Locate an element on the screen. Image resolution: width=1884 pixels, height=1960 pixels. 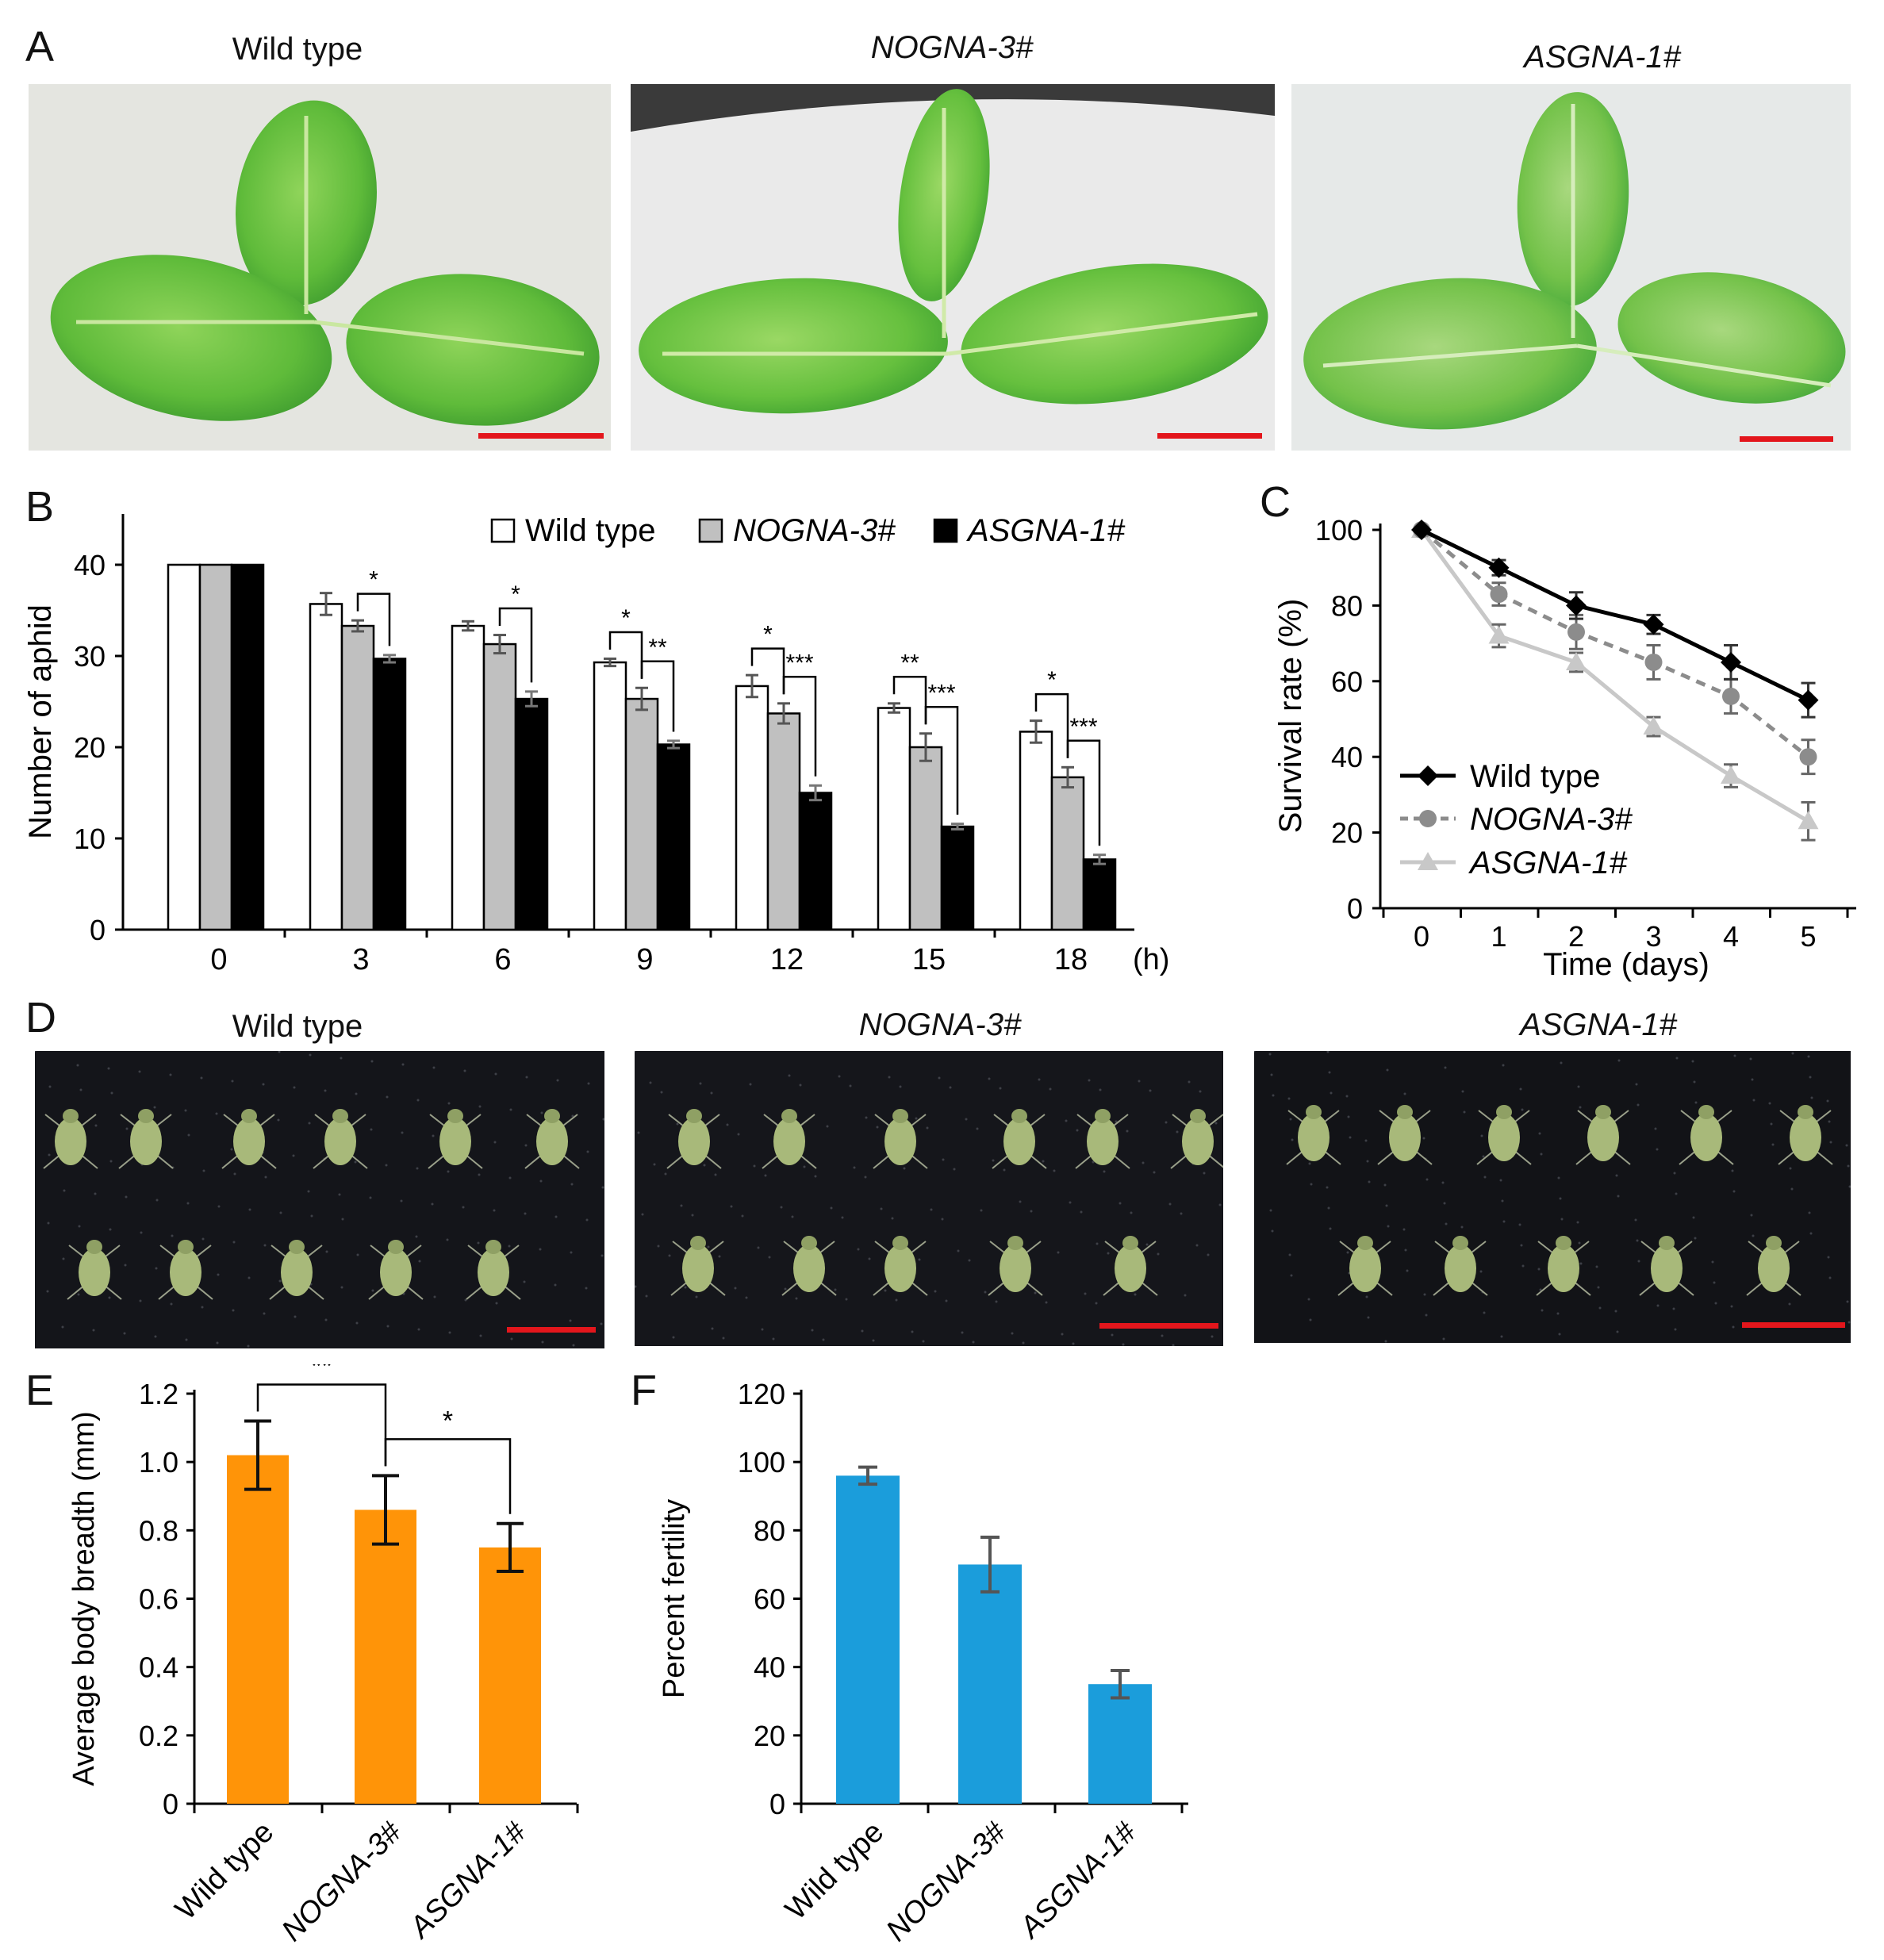
aphid-photo-wild-type is located at coordinates (319, 1199).